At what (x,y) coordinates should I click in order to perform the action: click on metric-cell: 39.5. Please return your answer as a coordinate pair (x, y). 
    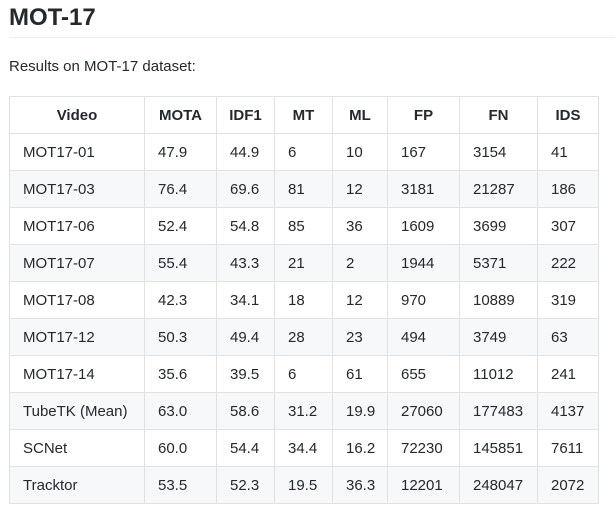
    Looking at the image, I should click on (245, 374).